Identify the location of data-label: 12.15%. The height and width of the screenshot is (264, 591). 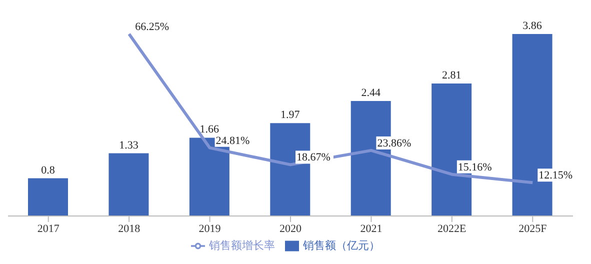
(555, 176).